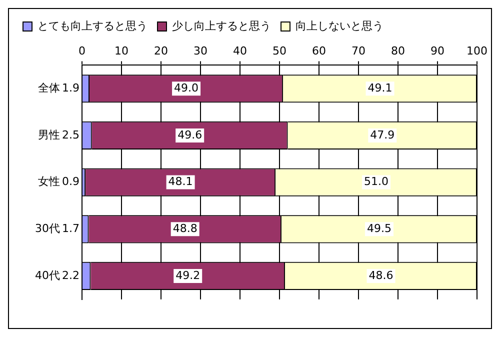 The height and width of the screenshot is (337, 500). Describe the element at coordinates (47, 228) in the screenshot. I see `y-tick-label: 30代` at that location.